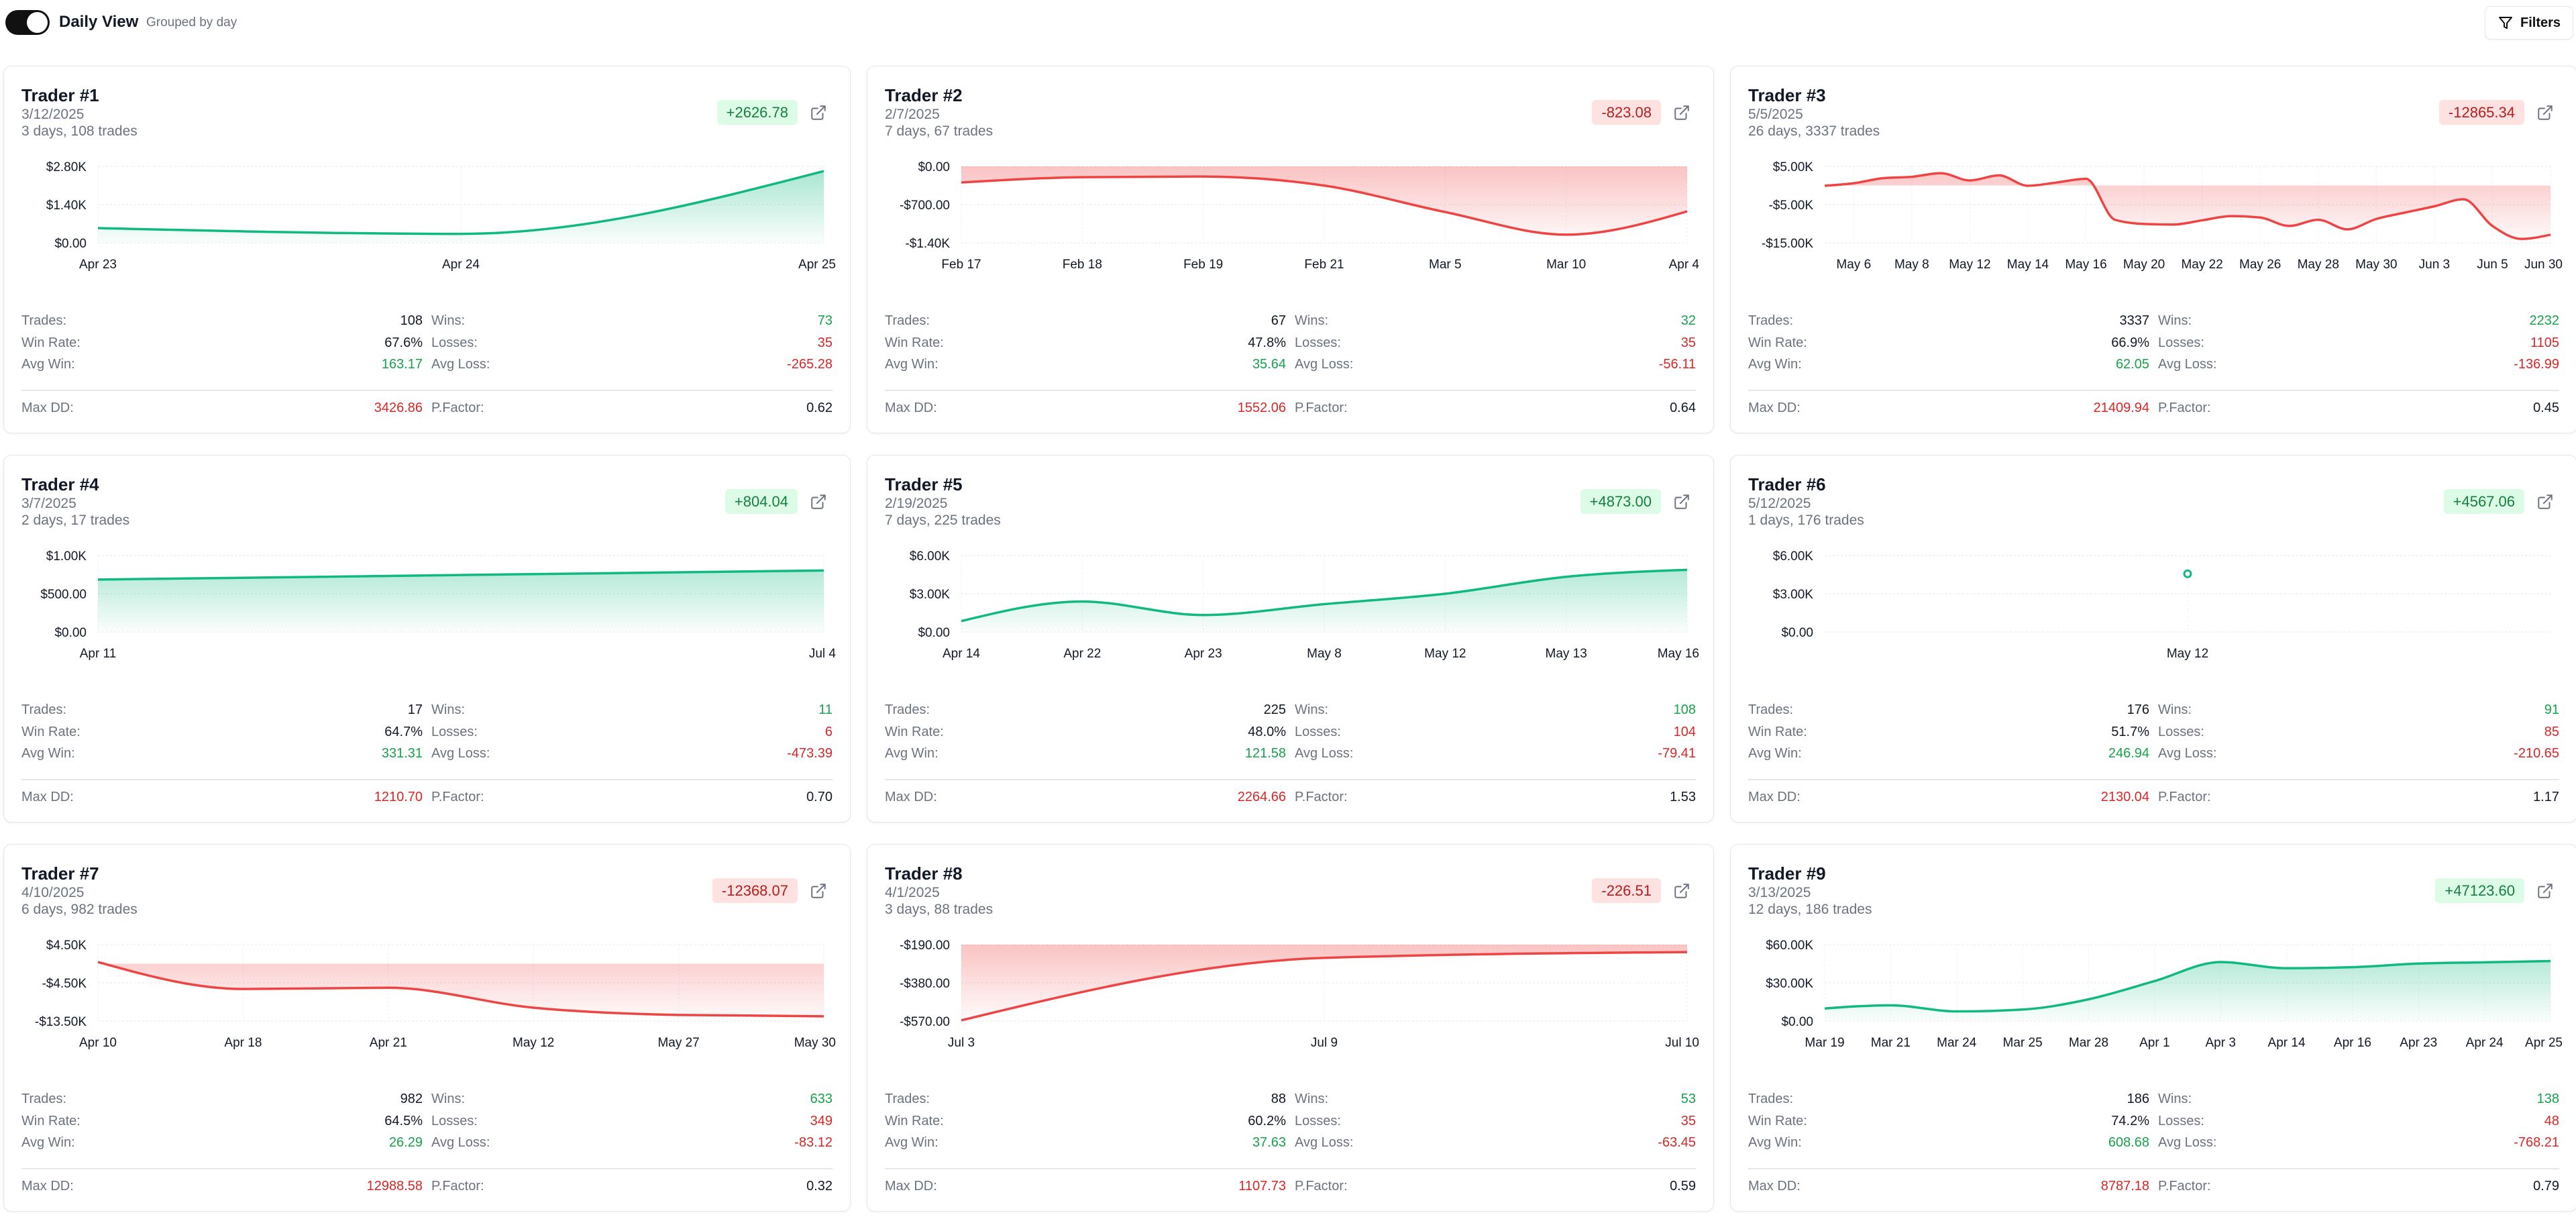  Describe the element at coordinates (1288, 23) in the screenshot. I see `toolbar: Daily View Grouped by day Filters` at that location.